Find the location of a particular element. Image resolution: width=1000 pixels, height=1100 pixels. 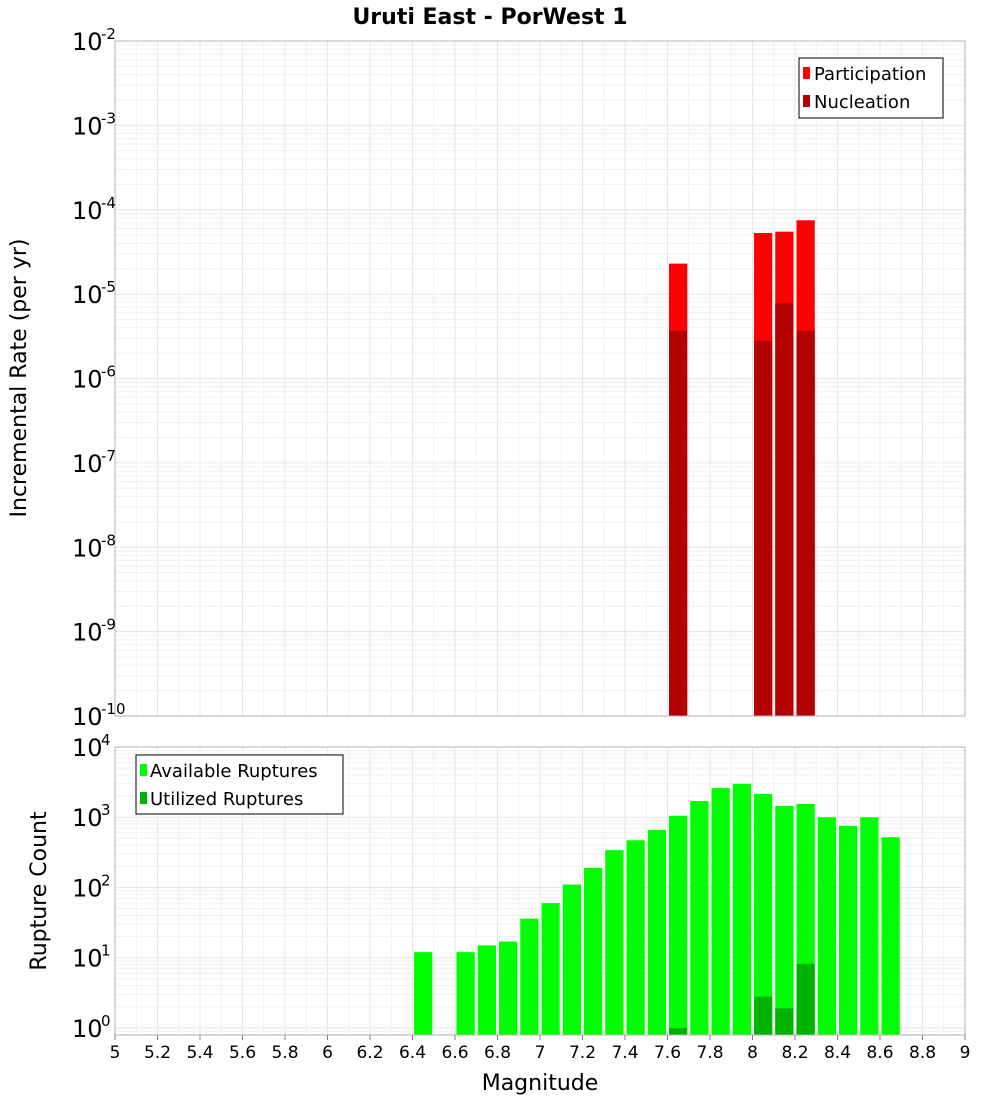

bottom-y-tick-exponent: 2 is located at coordinates (106, 880).